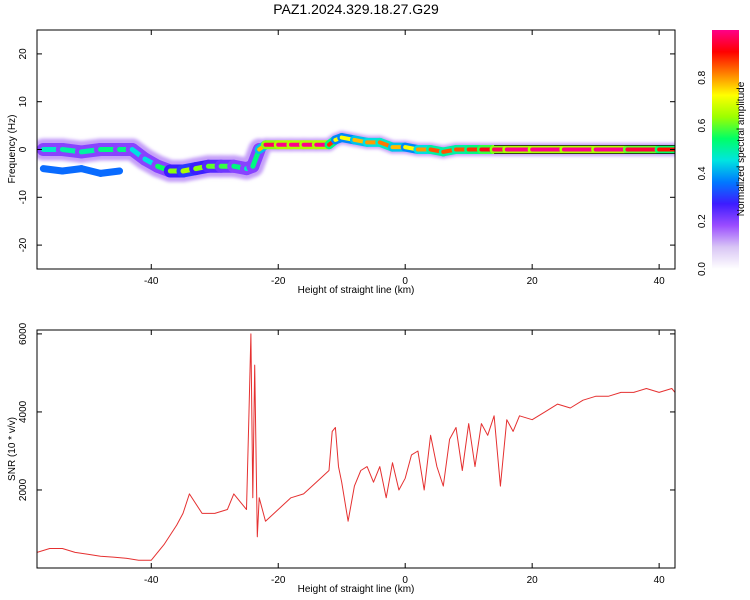 This screenshot has height=600, width=750. What do you see at coordinates (702, 269) in the screenshot?
I see `colorbar-tick-label: 0.0` at bounding box center [702, 269].